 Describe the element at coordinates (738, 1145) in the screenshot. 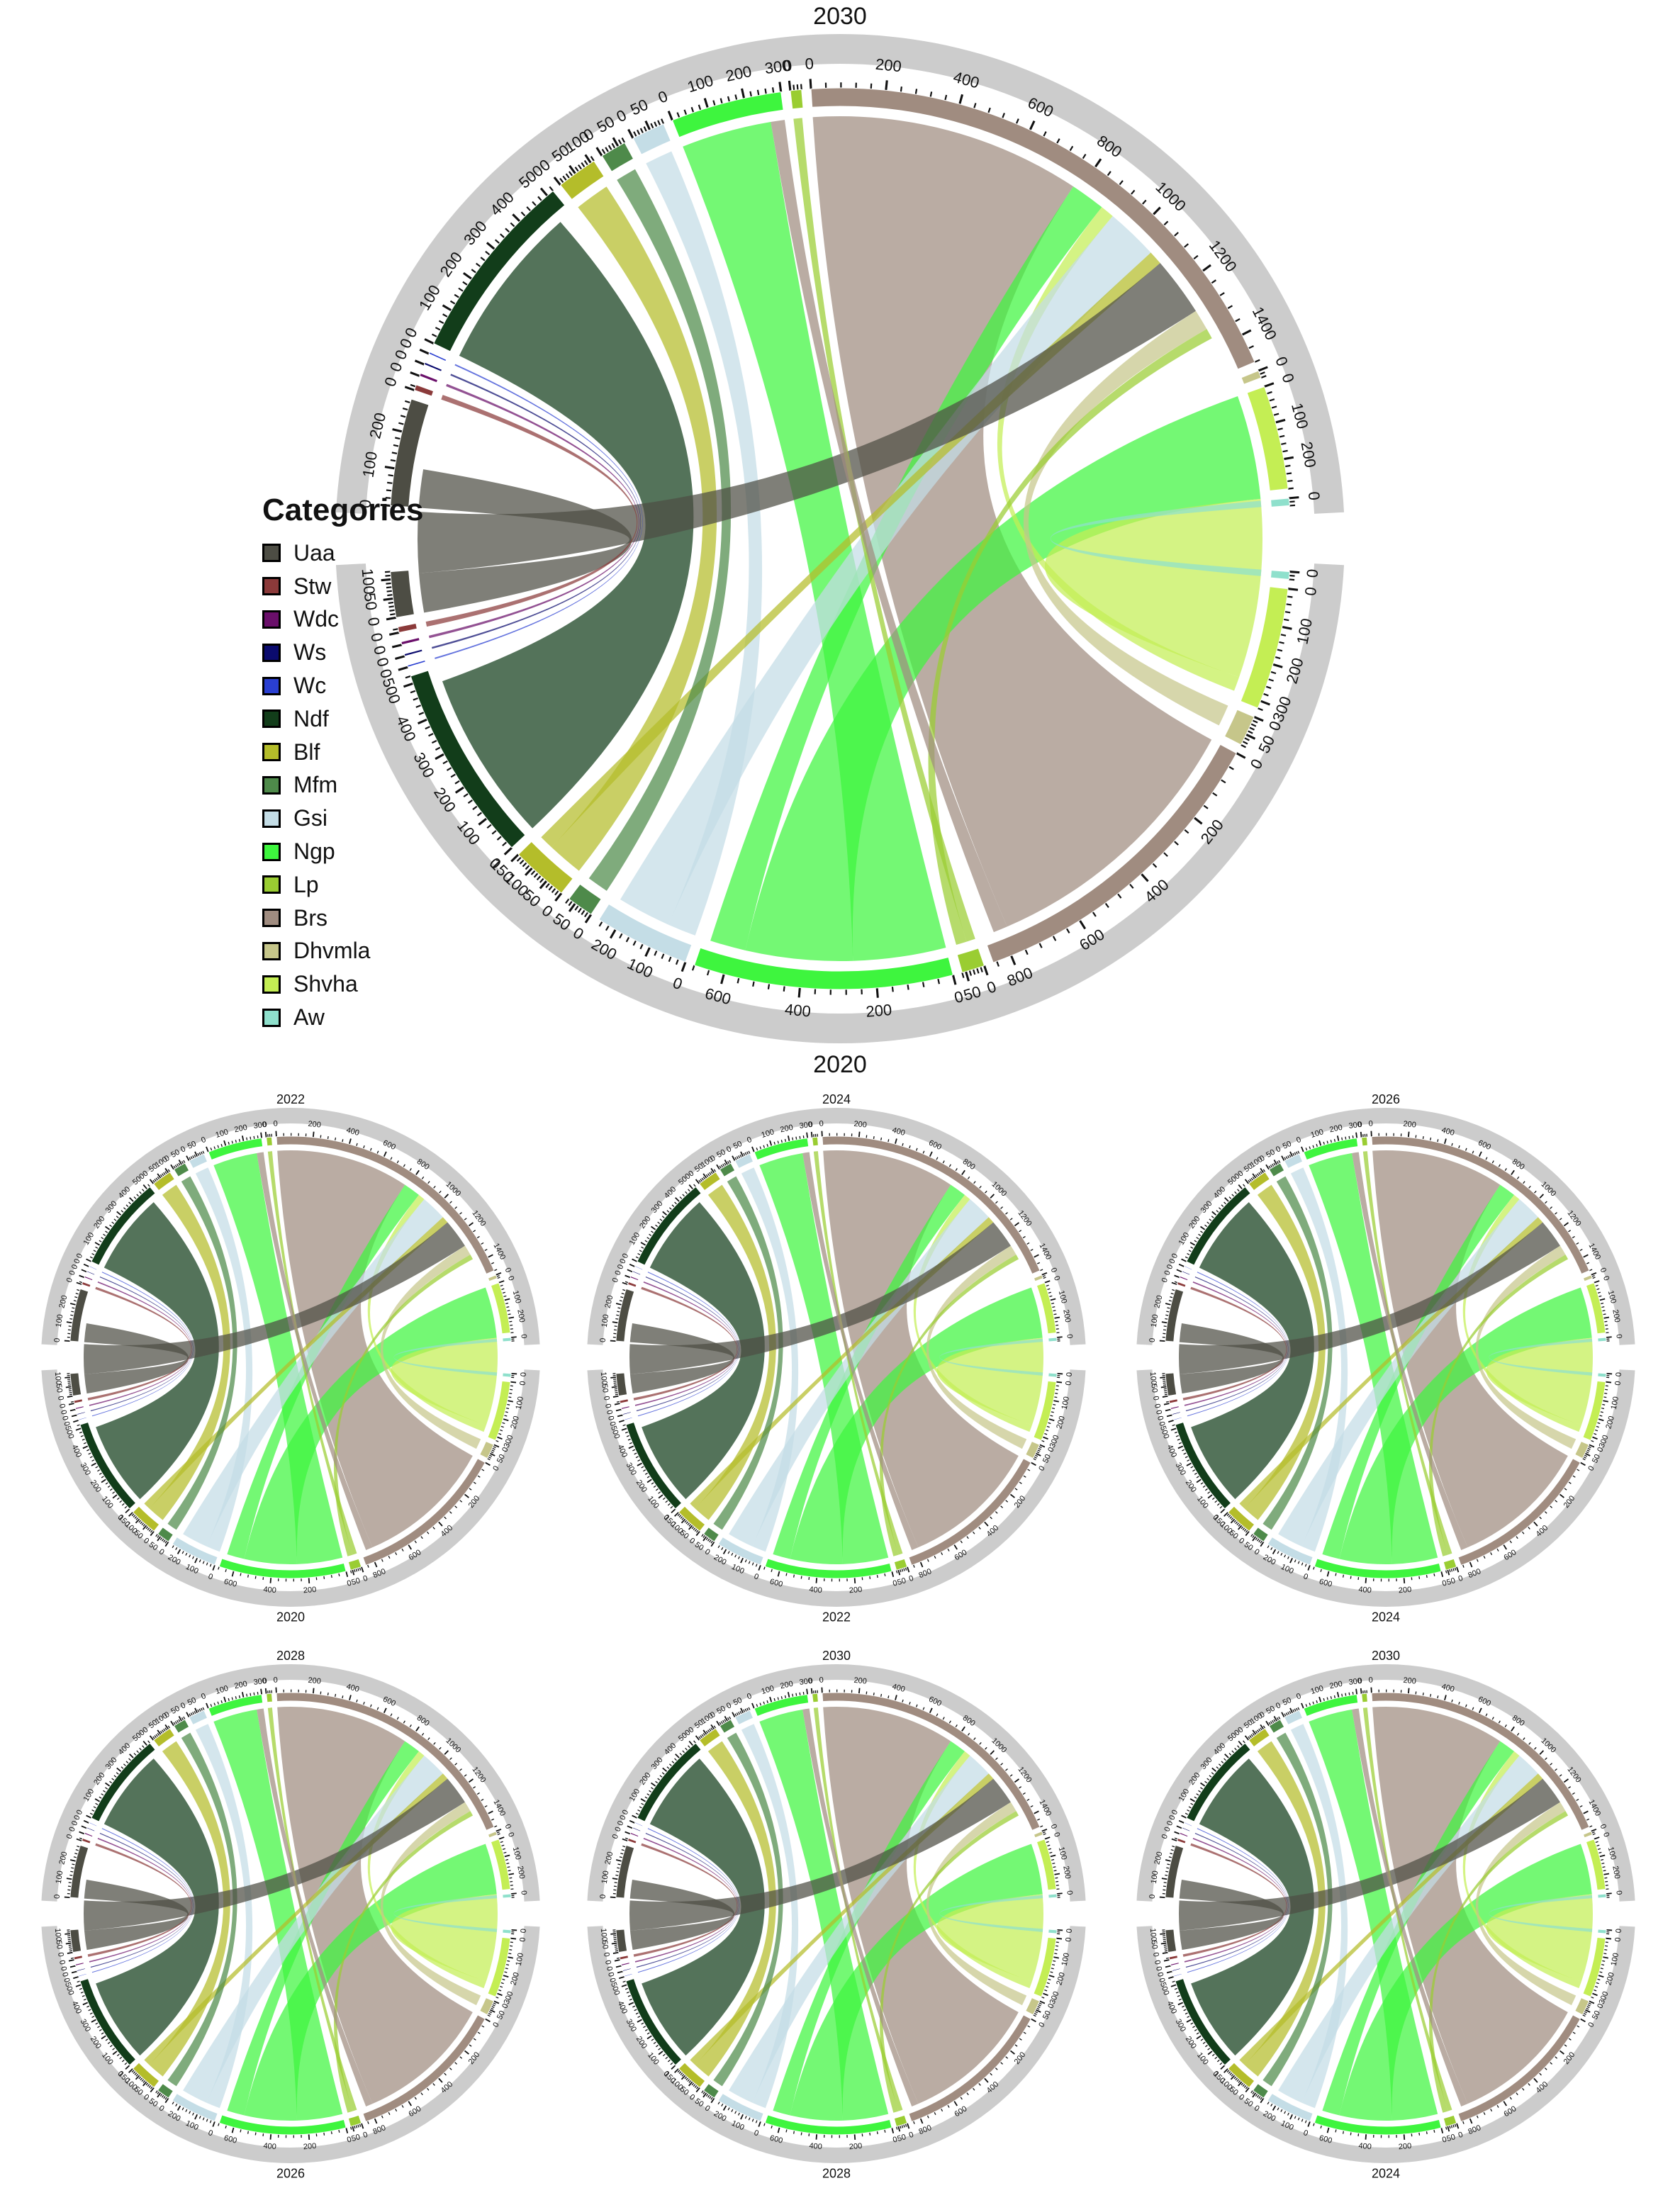

I see `tick-label: 50` at that location.